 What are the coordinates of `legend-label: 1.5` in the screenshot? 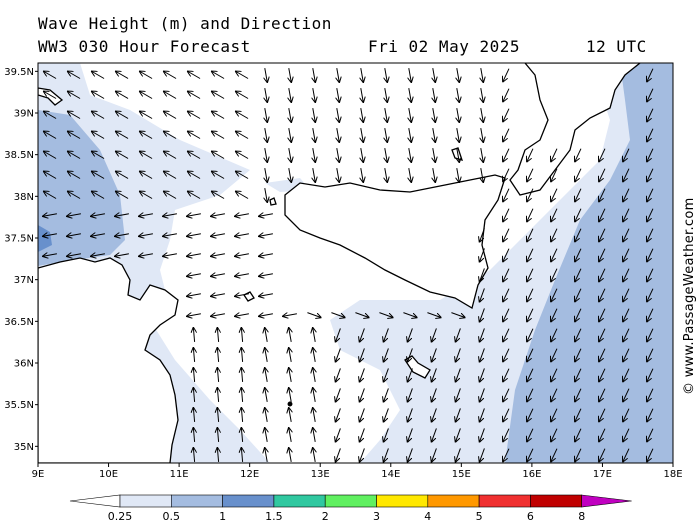 It's located at (274, 516).